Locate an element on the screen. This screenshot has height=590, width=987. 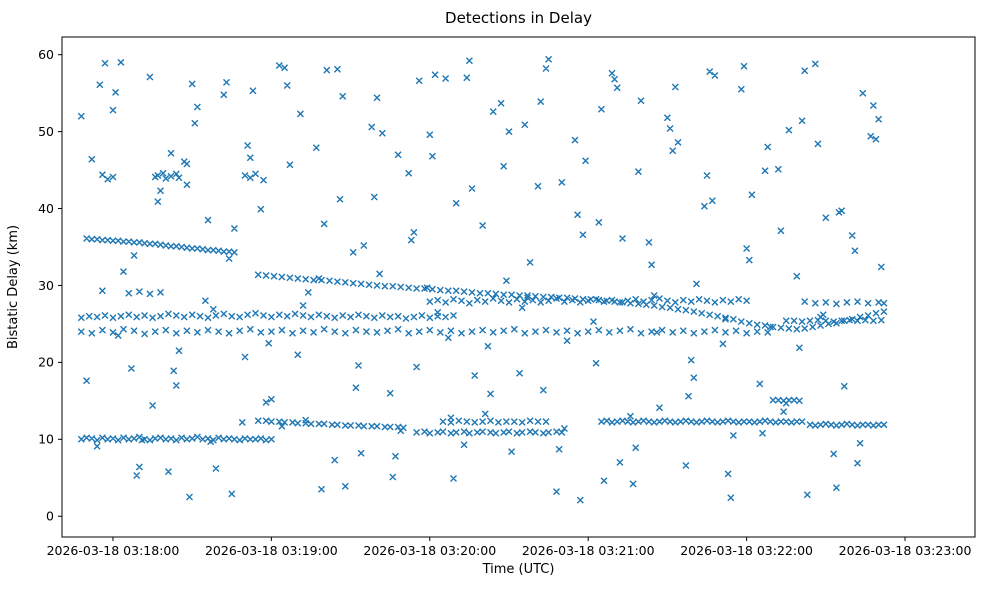
y-axis-label: Bistatic Delay (km) is located at coordinates (13, 287).